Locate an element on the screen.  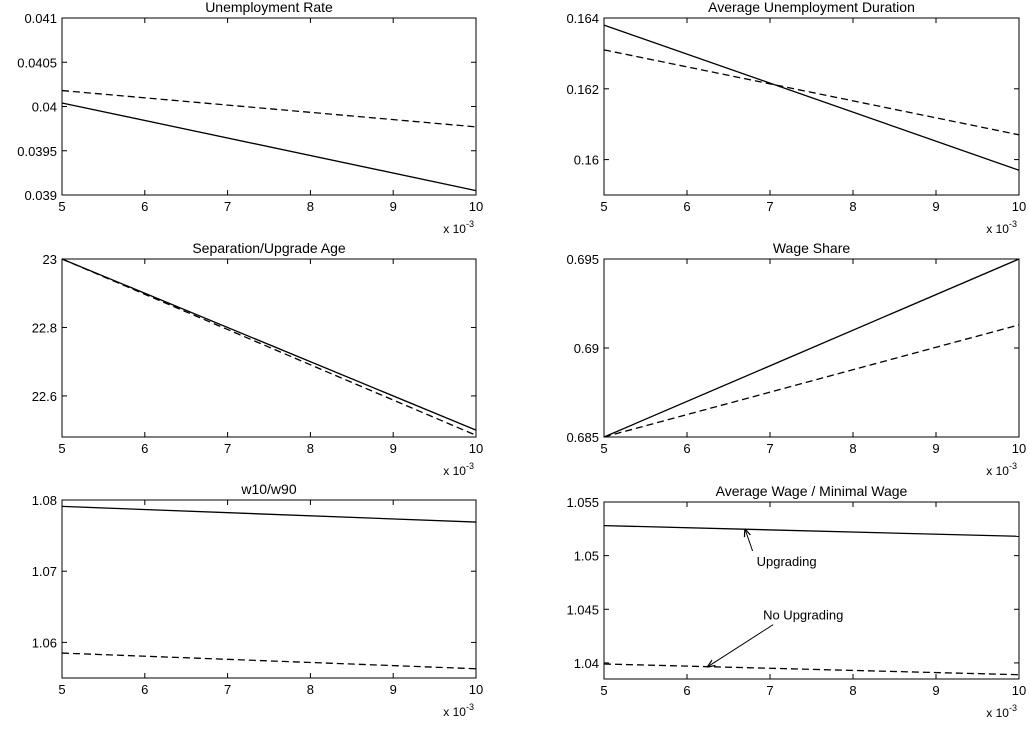
chart-title: Average Unemployment Duration is located at coordinates (811, 7).